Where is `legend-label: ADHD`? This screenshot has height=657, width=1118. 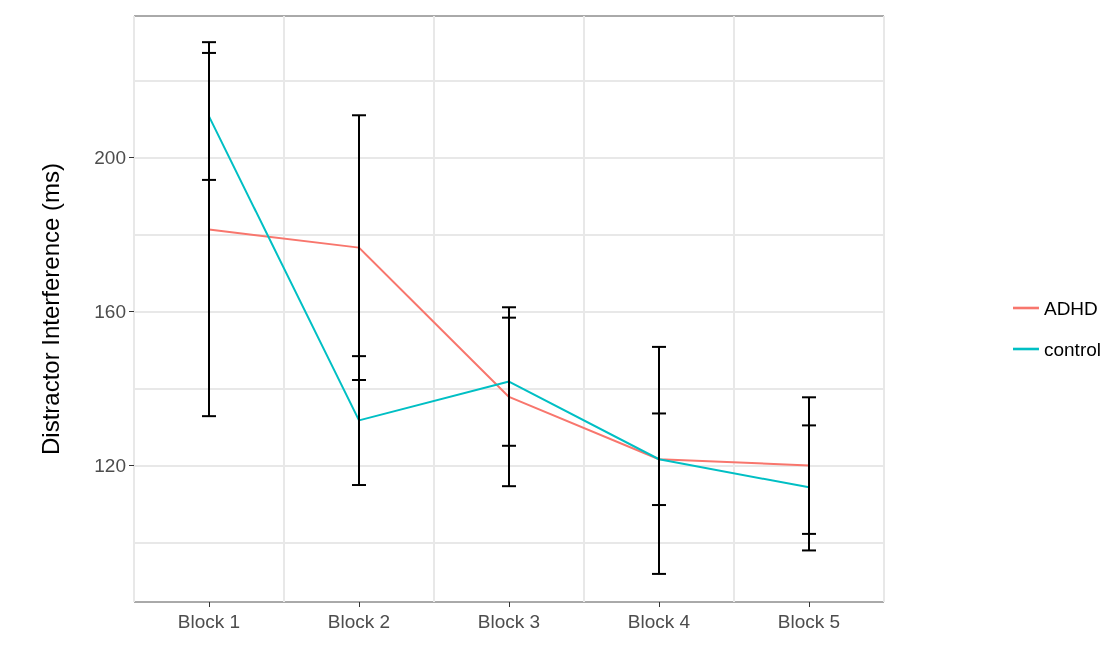 legend-label: ADHD is located at coordinates (1070, 308).